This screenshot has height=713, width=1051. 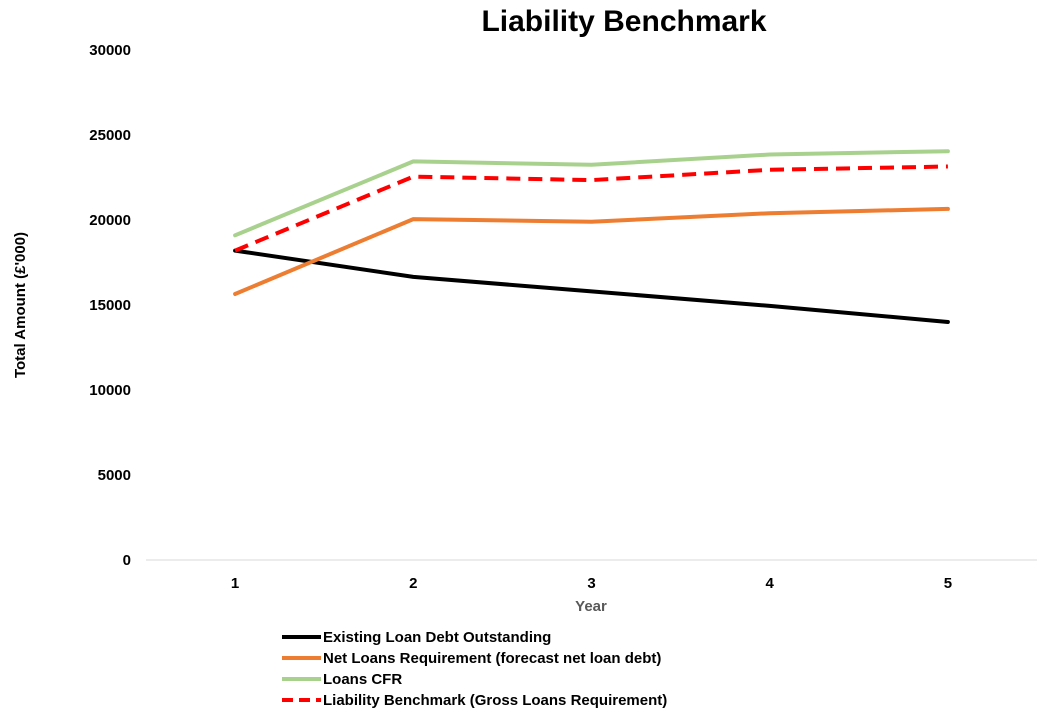 What do you see at coordinates (110, 220) in the screenshot?
I see `y-tick-label: 20000` at bounding box center [110, 220].